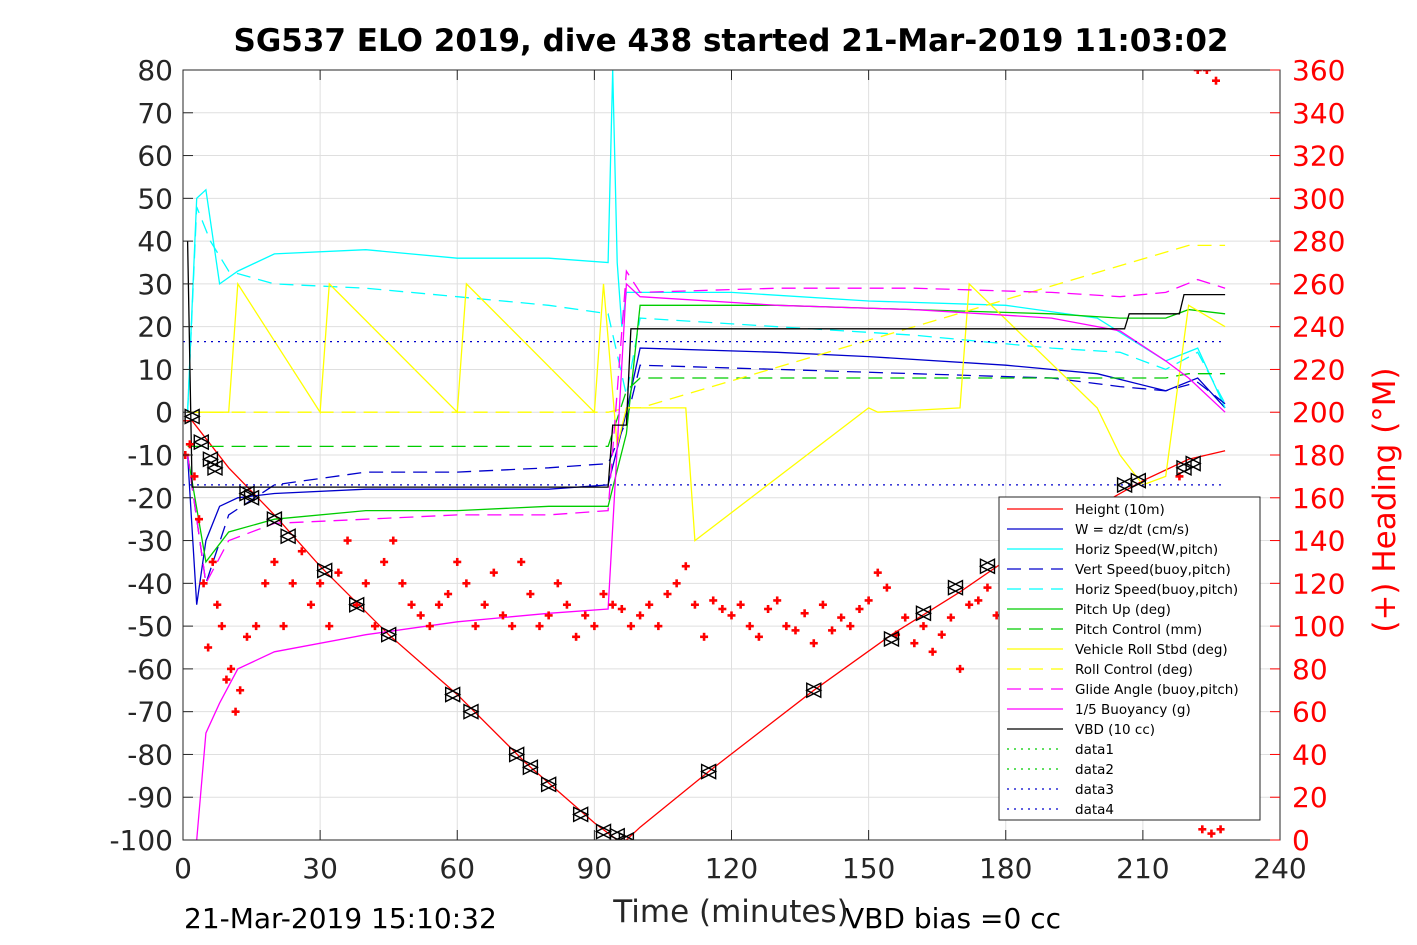 The height and width of the screenshot is (945, 1417). Describe the element at coordinates (1153, 570) in the screenshot. I see `legend-label-3: Vert Speed(buoy,pitch)` at that location.